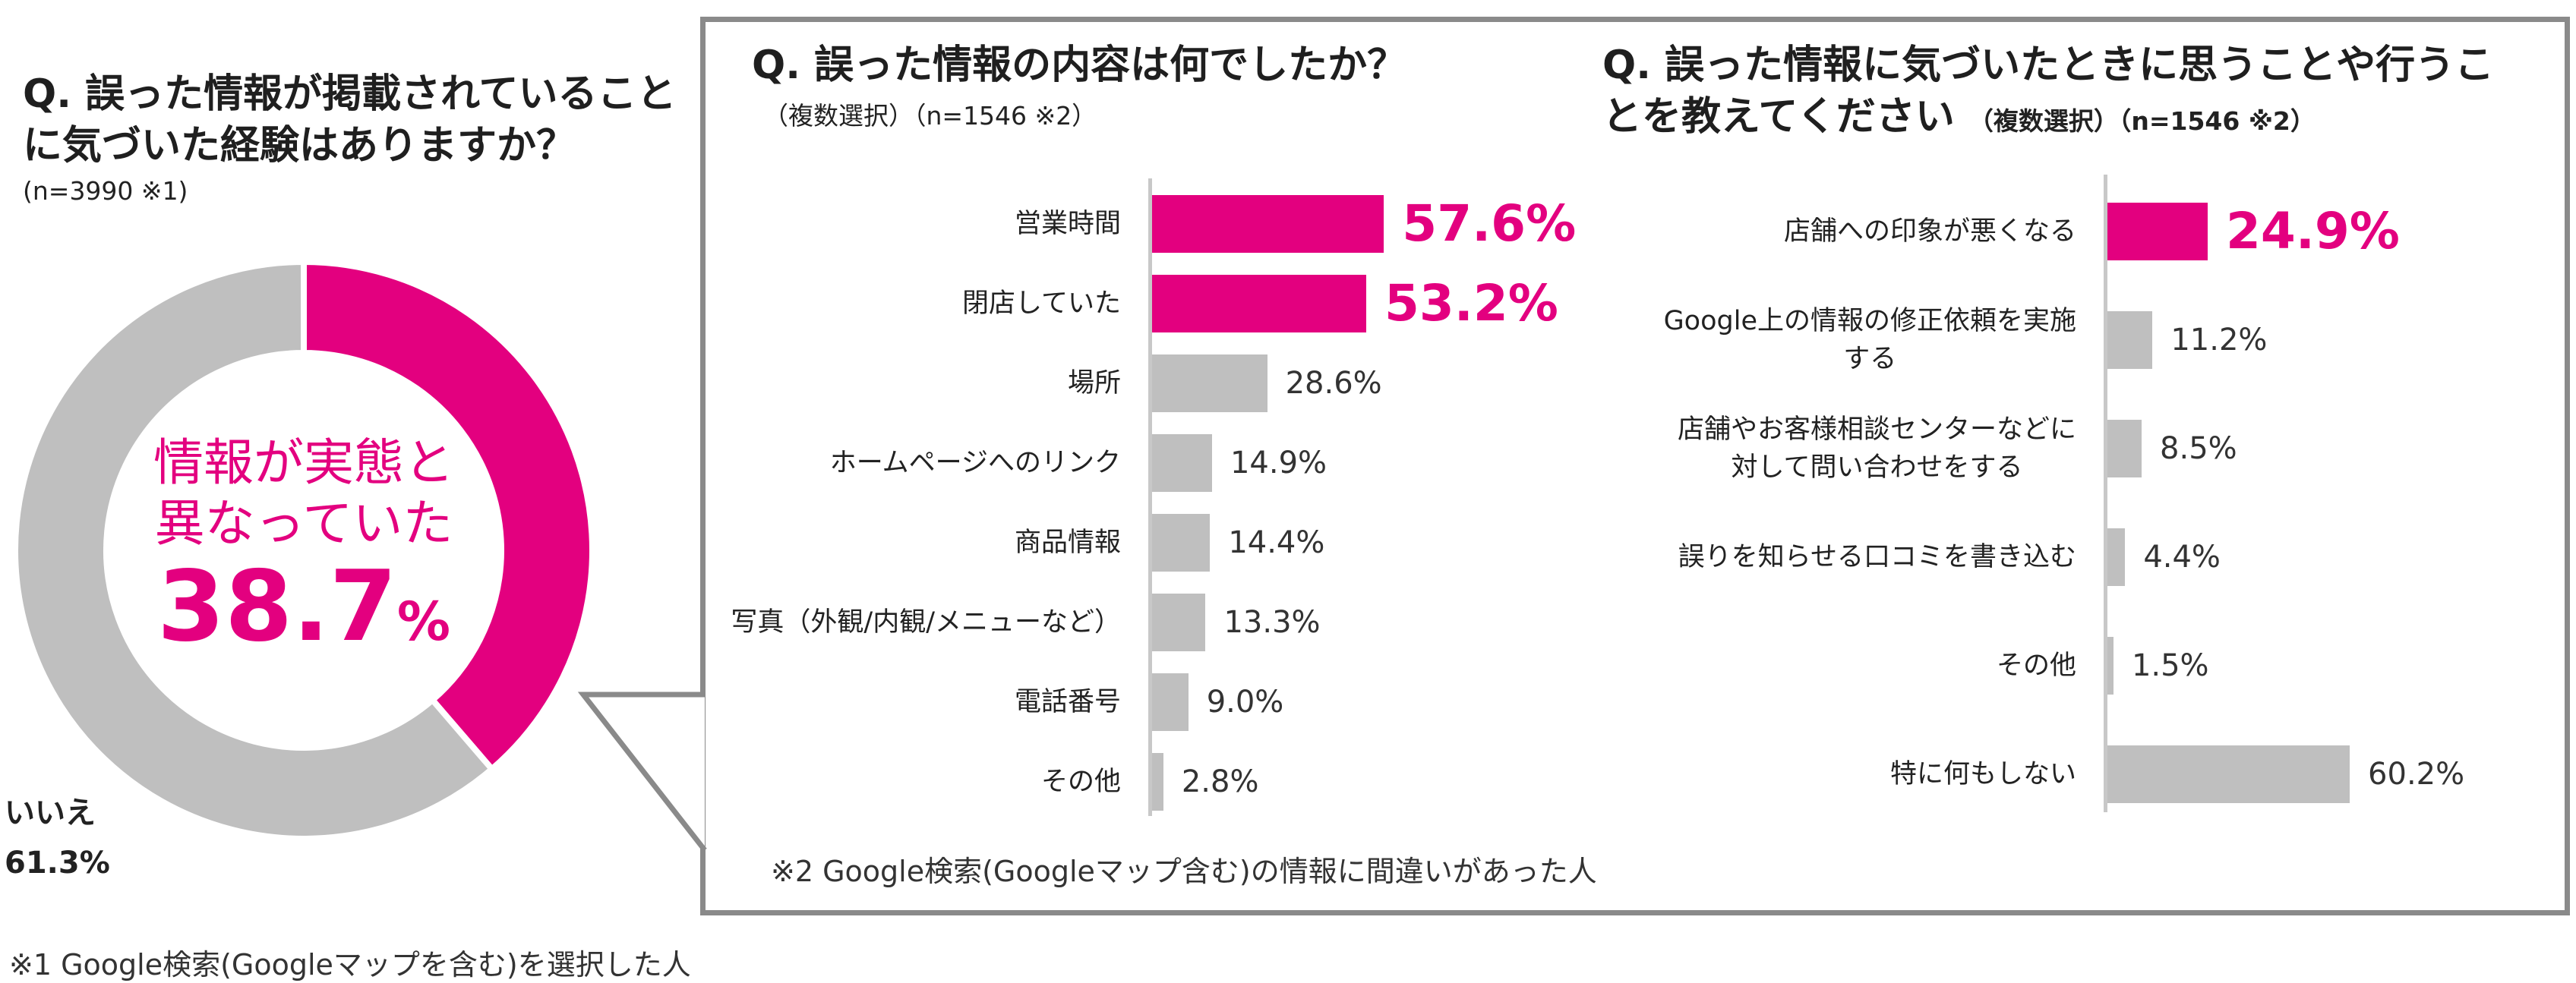 The height and width of the screenshot is (983, 2576). Describe the element at coordinates (1278, 463) in the screenshot. I see `bar-value: 14.9%` at that location.